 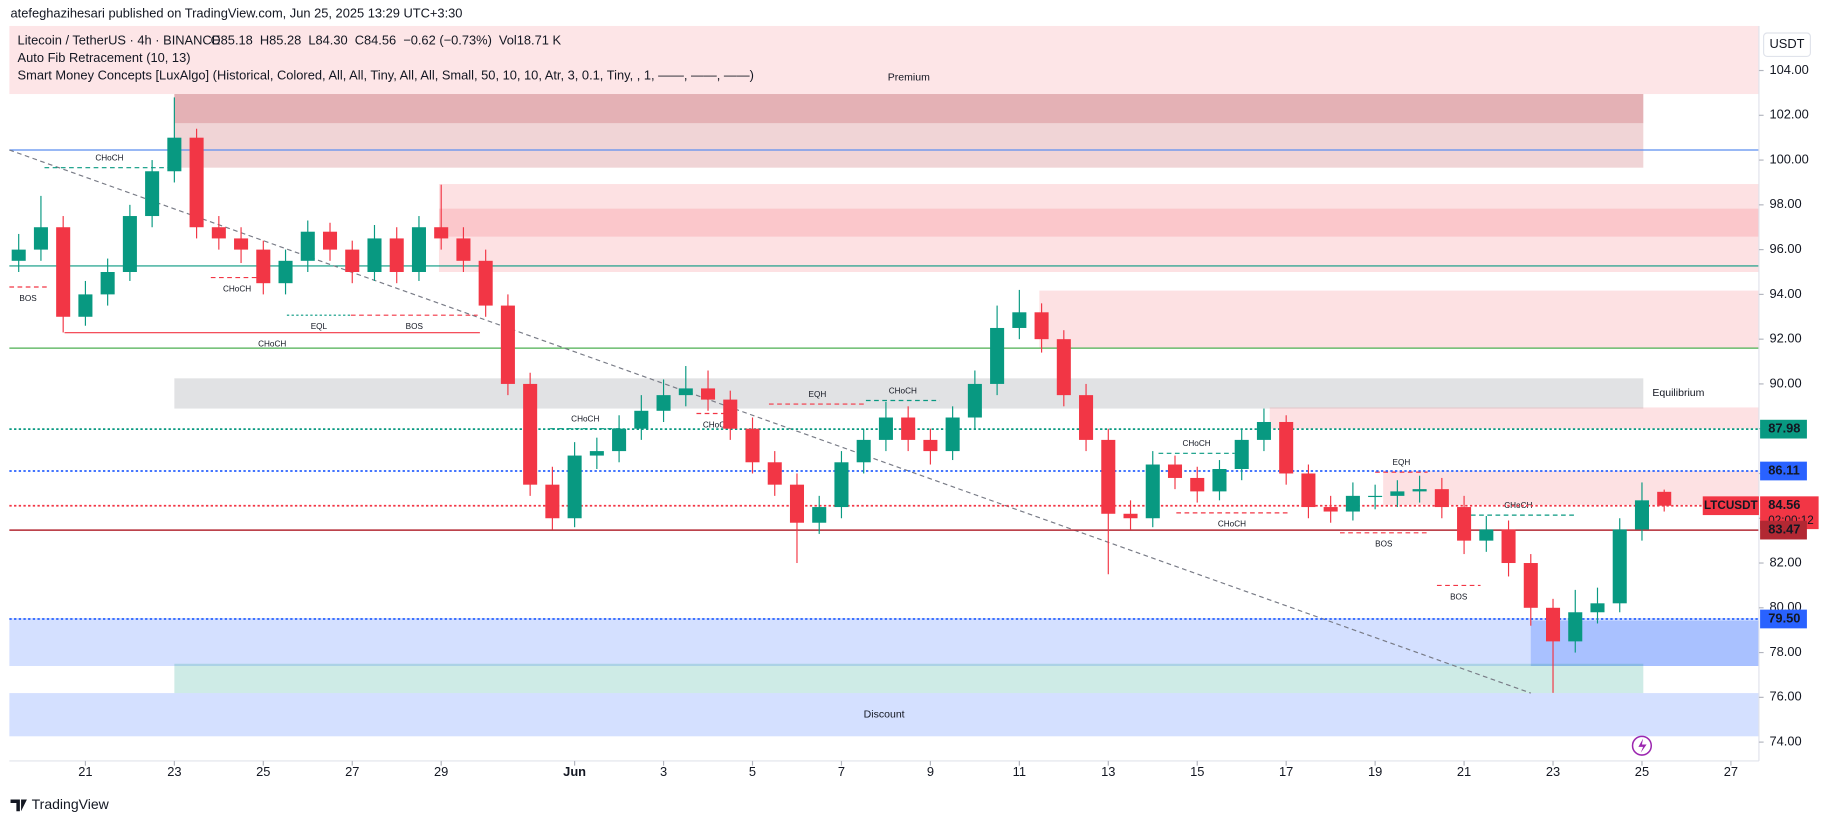 What do you see at coordinates (104, 57) in the screenshot?
I see `indicator: Auto Fib Retracement (10, 13)` at bounding box center [104, 57].